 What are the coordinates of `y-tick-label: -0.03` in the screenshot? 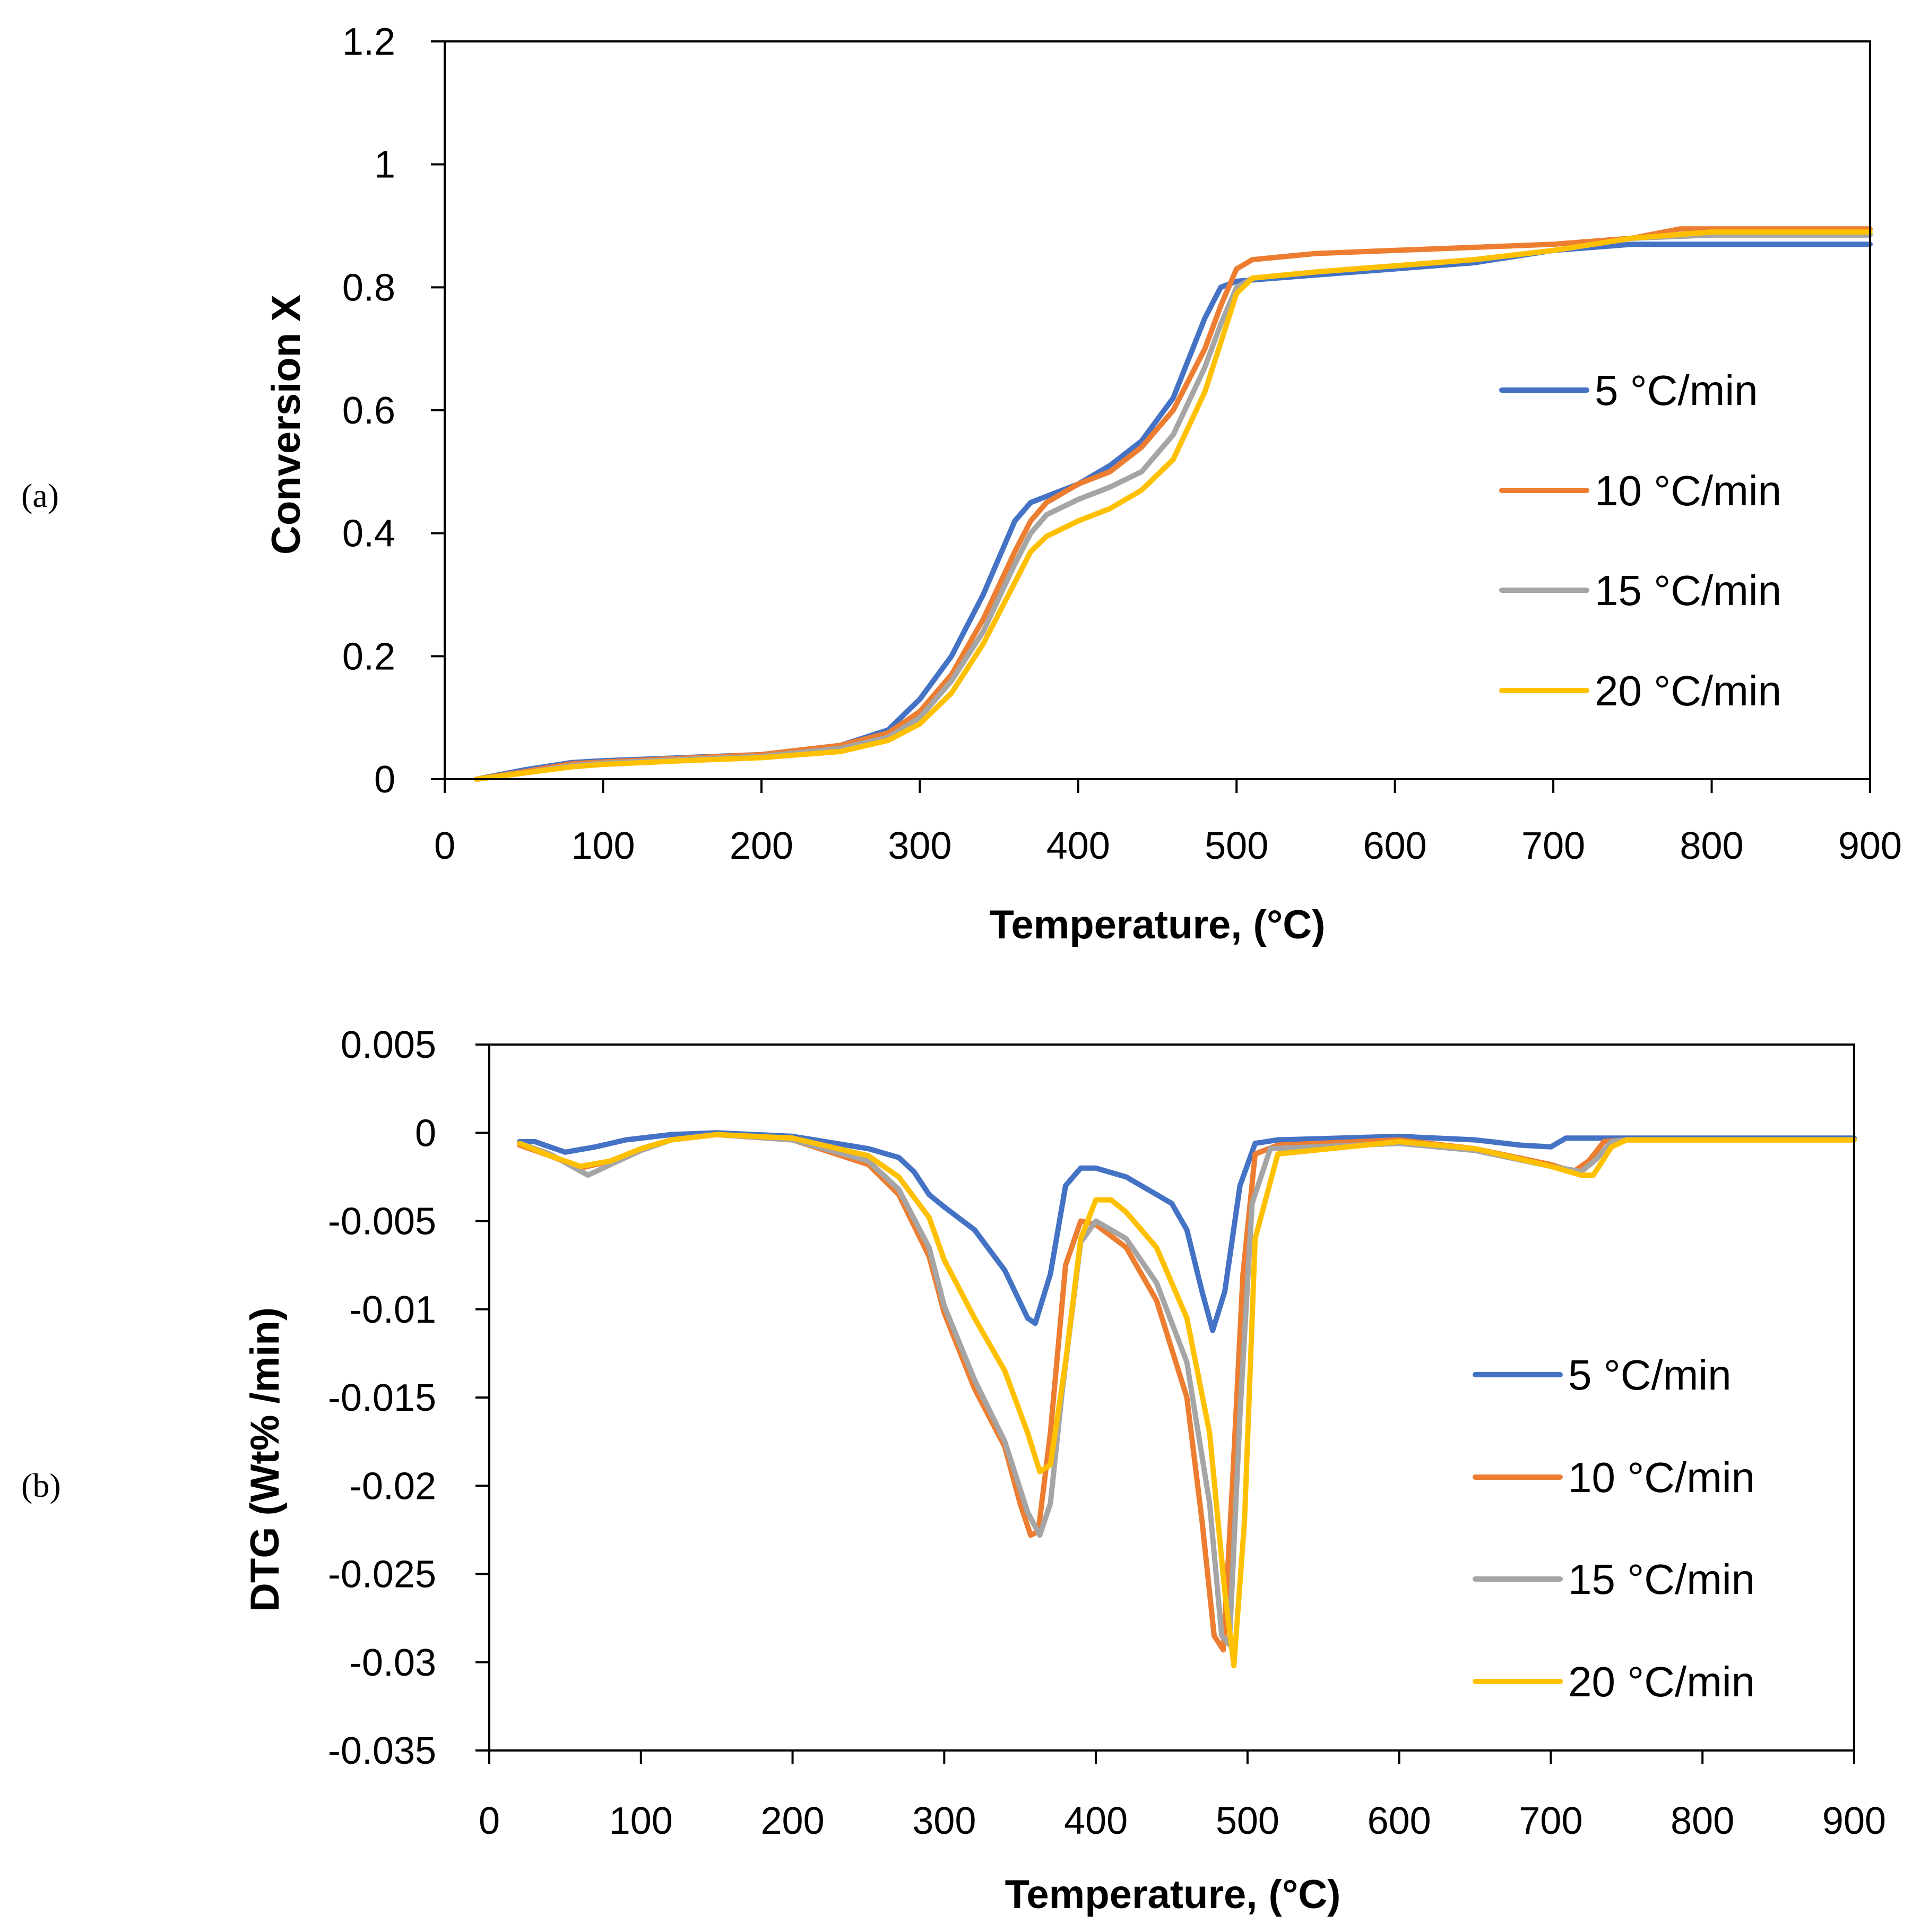 It's located at (392, 1663).